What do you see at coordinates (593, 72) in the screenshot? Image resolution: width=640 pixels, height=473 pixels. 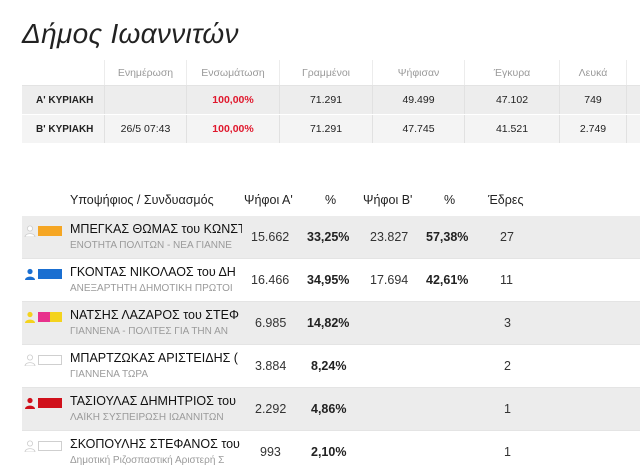 I see `summary-header-blank: Λευκά` at bounding box center [593, 72].